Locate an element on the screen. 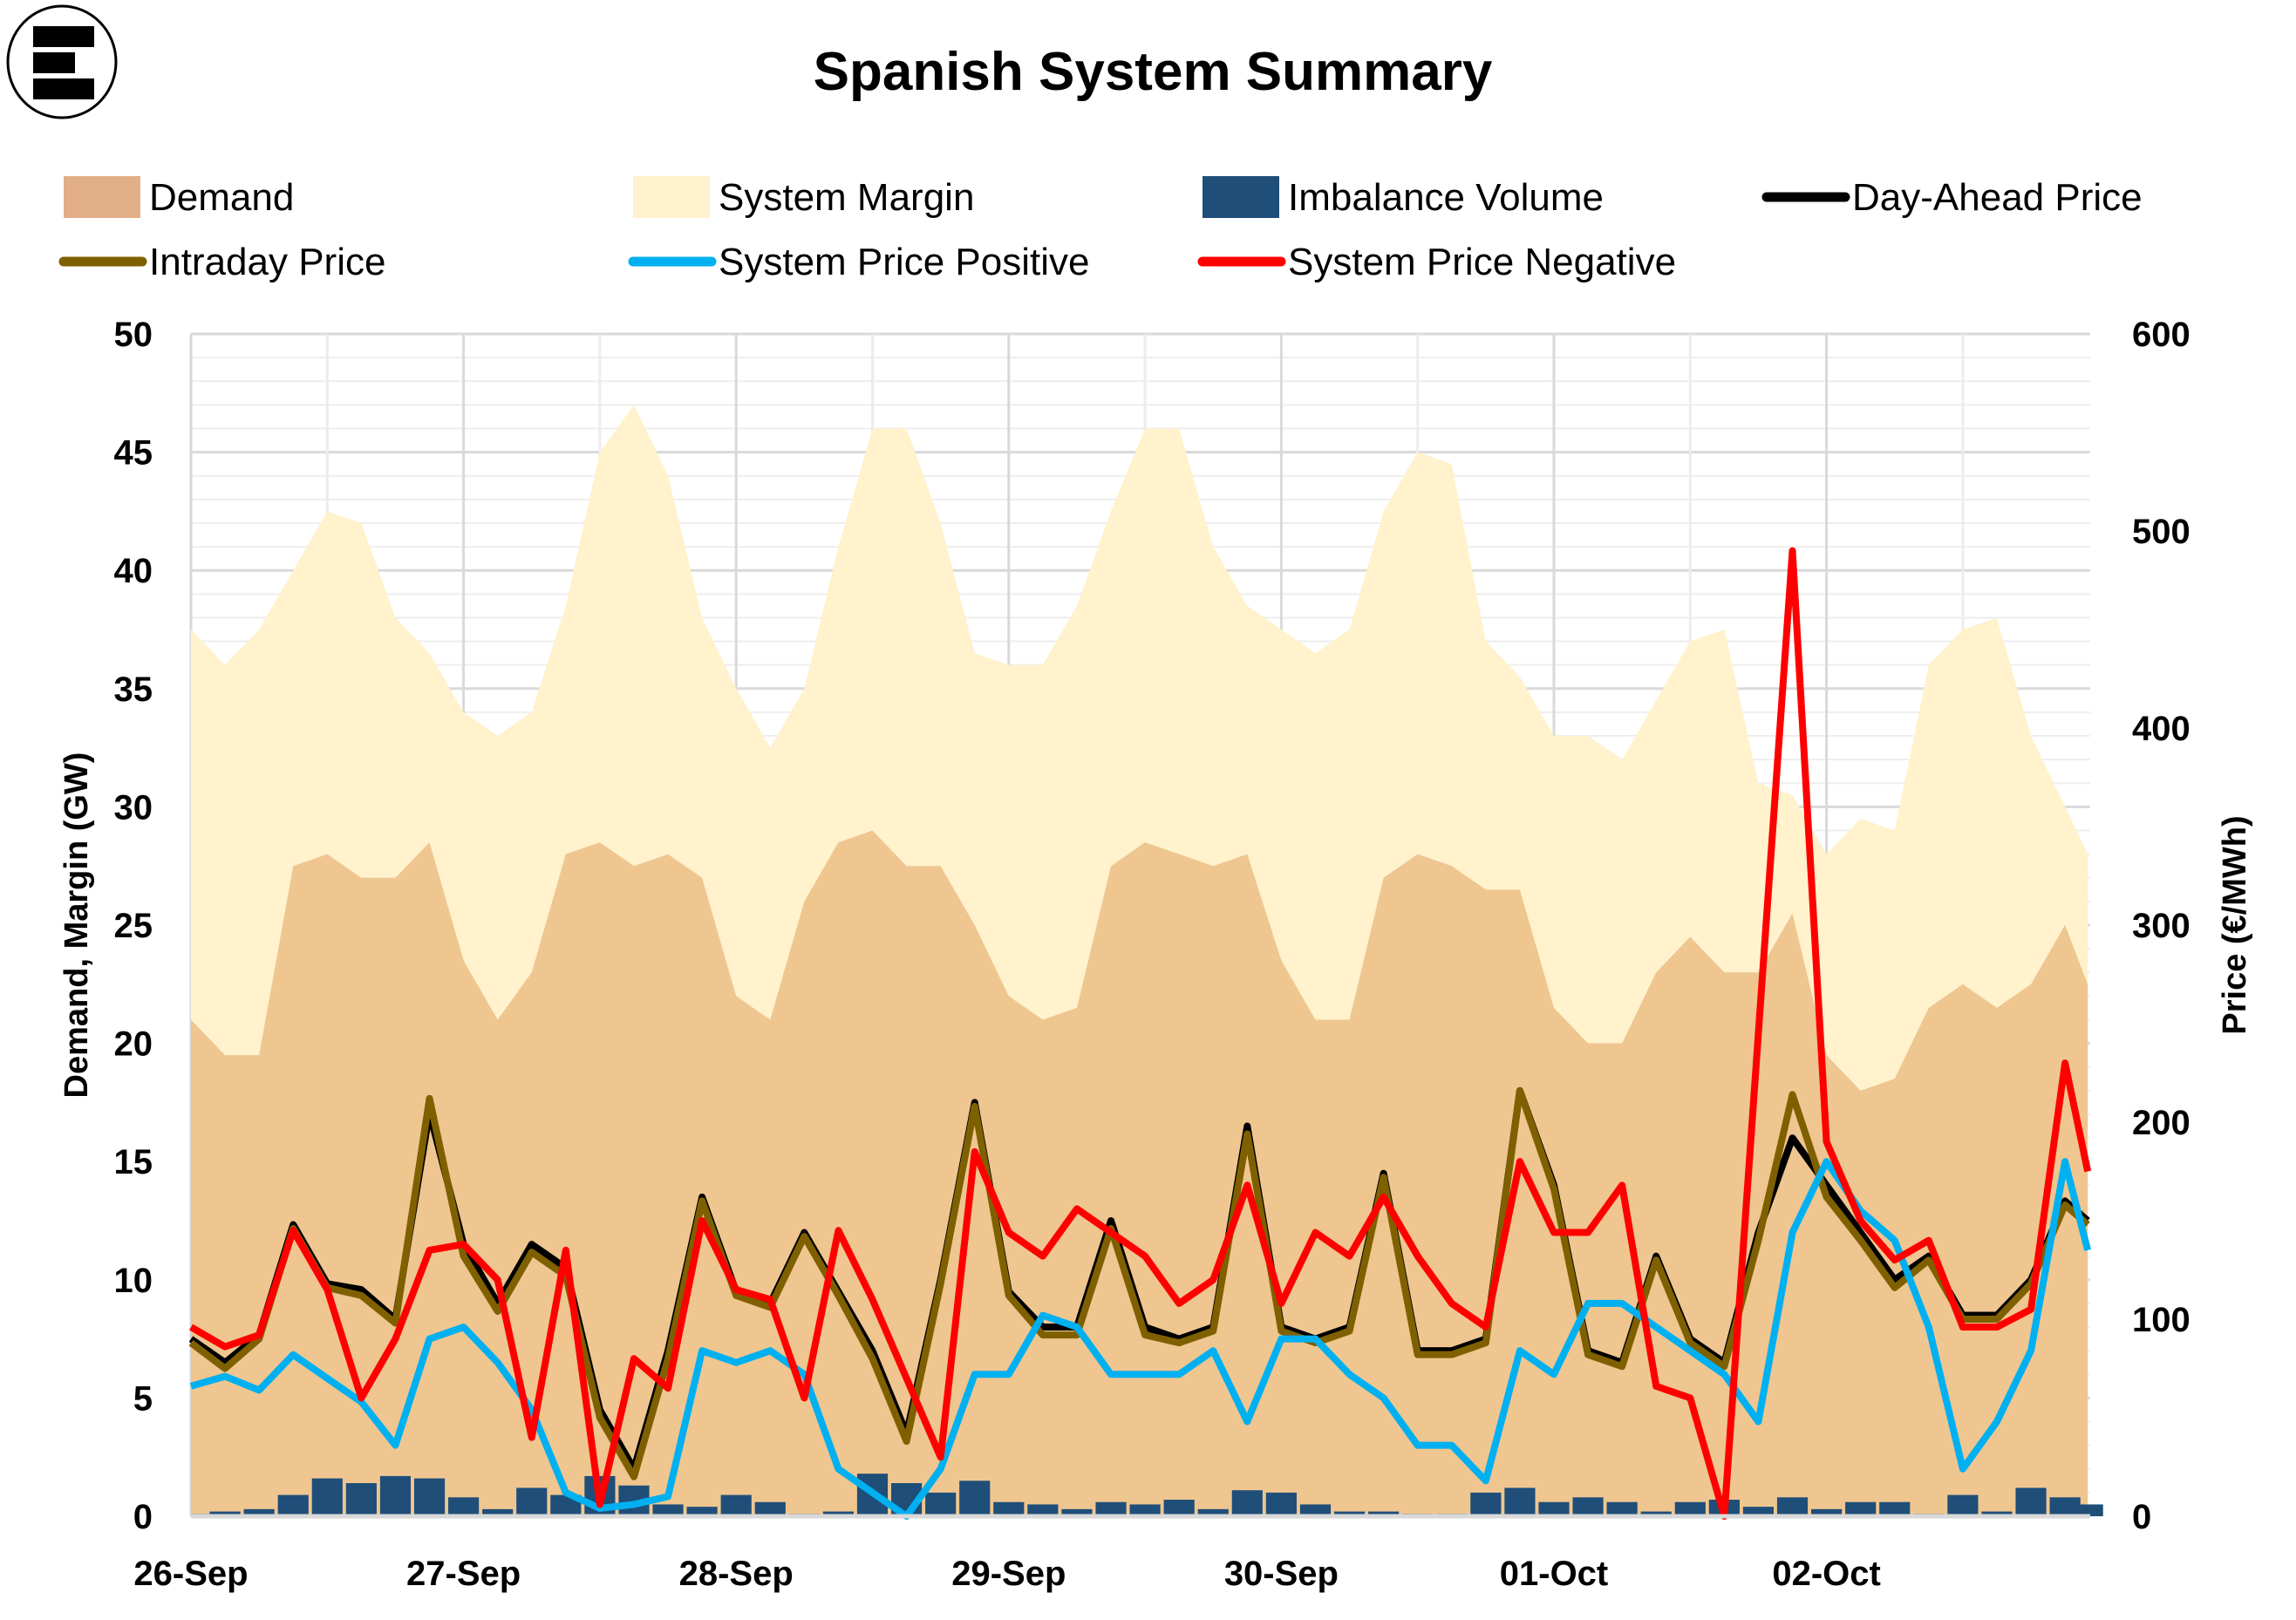 This screenshot has width=2296, height=1620. y-tick-right: 500 is located at coordinates (2161, 532).